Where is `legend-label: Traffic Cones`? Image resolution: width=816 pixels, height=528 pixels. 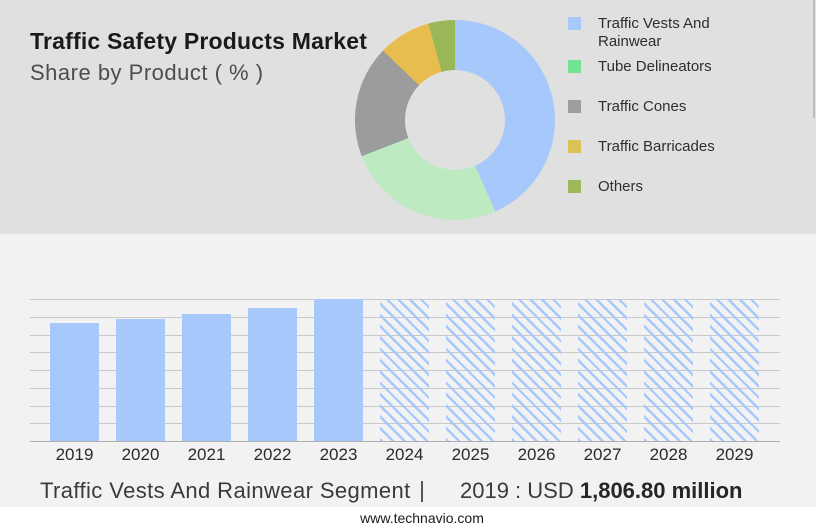 legend-label: Traffic Cones is located at coordinates (642, 106).